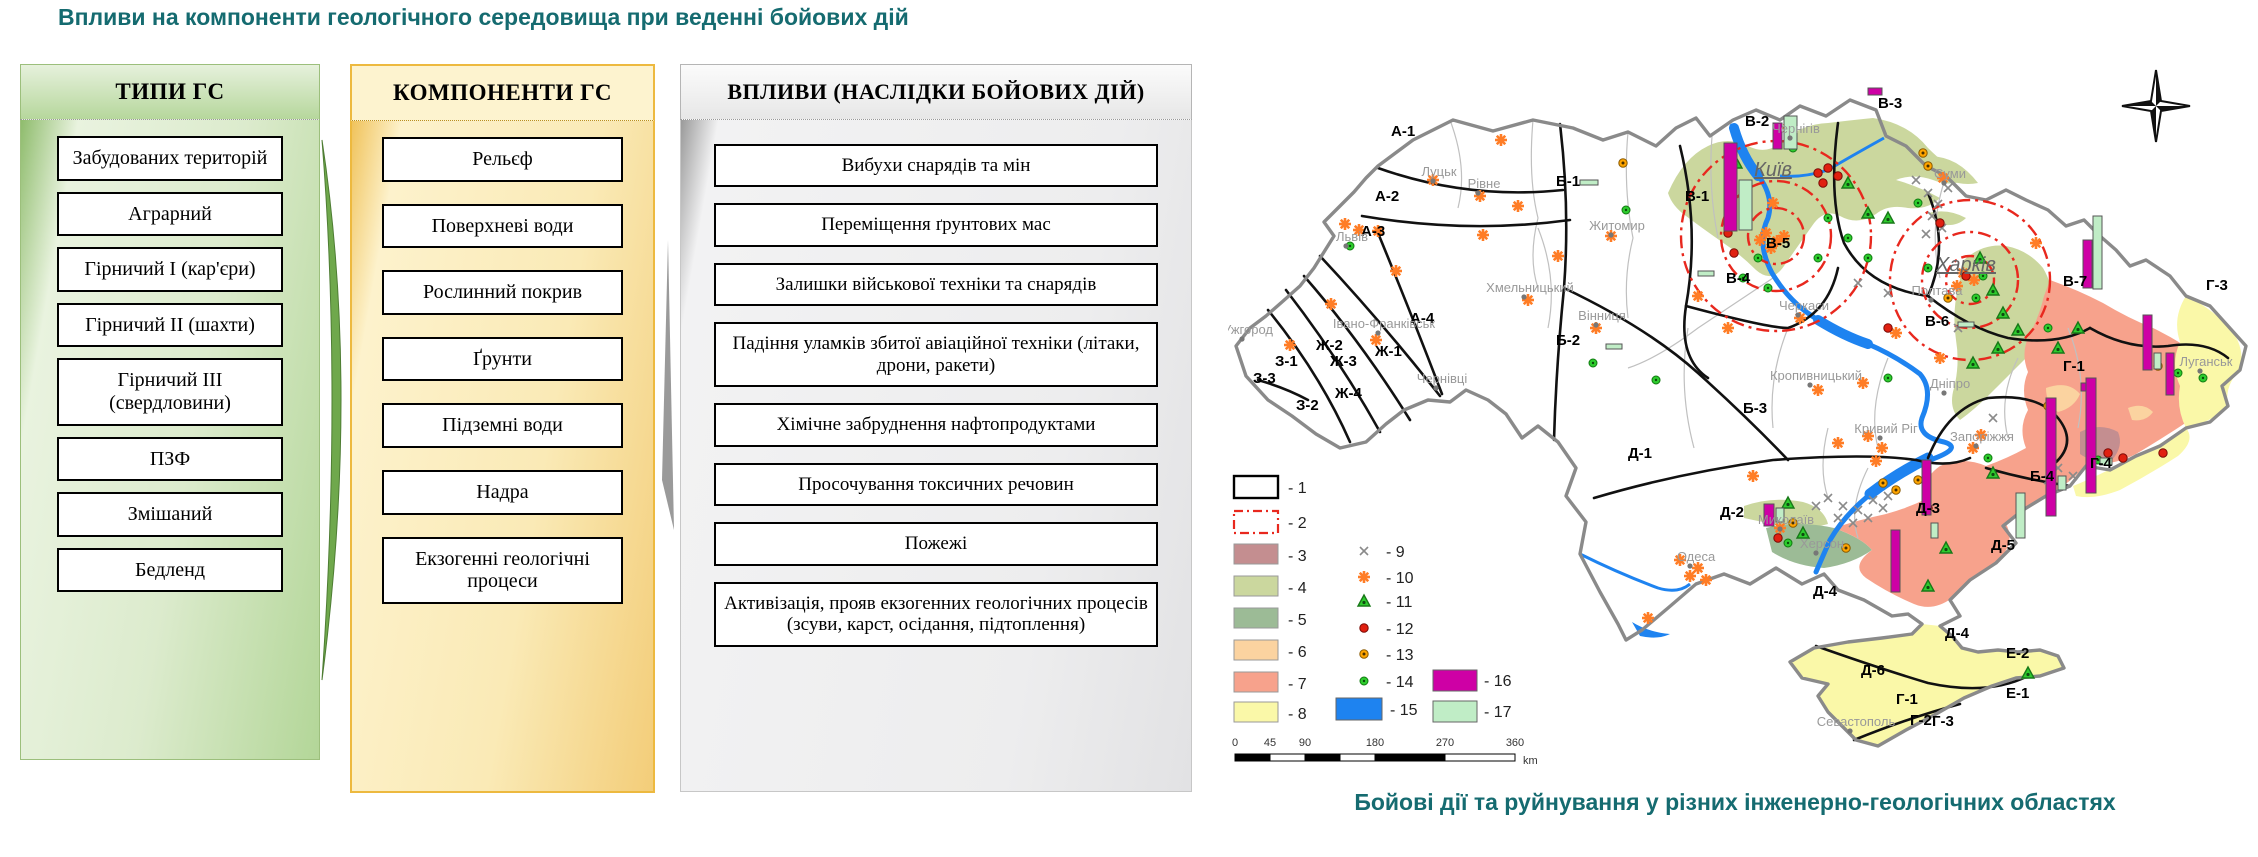 Image resolution: width=2258 pixels, height=857 pixels. I want to click on region-label-Г-3: Г-3, so click(1943, 721).